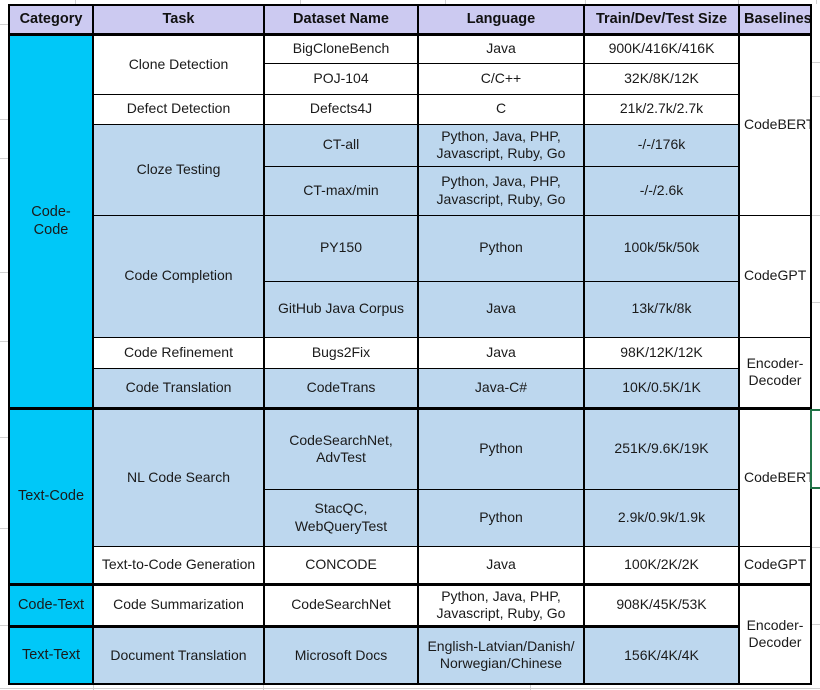 The width and height of the screenshot is (820, 690). Describe the element at coordinates (178, 276) in the screenshot. I see `task-cell: Code Completion` at that location.